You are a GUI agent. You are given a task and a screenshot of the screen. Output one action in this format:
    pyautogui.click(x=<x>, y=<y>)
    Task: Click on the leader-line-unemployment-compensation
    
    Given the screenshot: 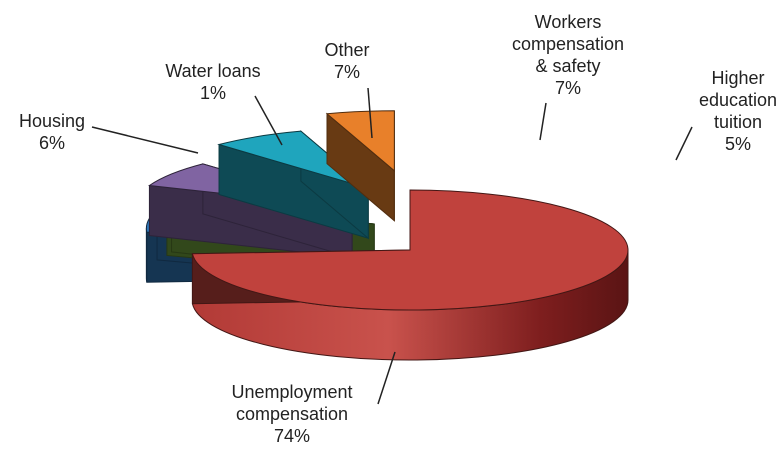 What is the action you would take?
    pyautogui.click(x=386, y=378)
    